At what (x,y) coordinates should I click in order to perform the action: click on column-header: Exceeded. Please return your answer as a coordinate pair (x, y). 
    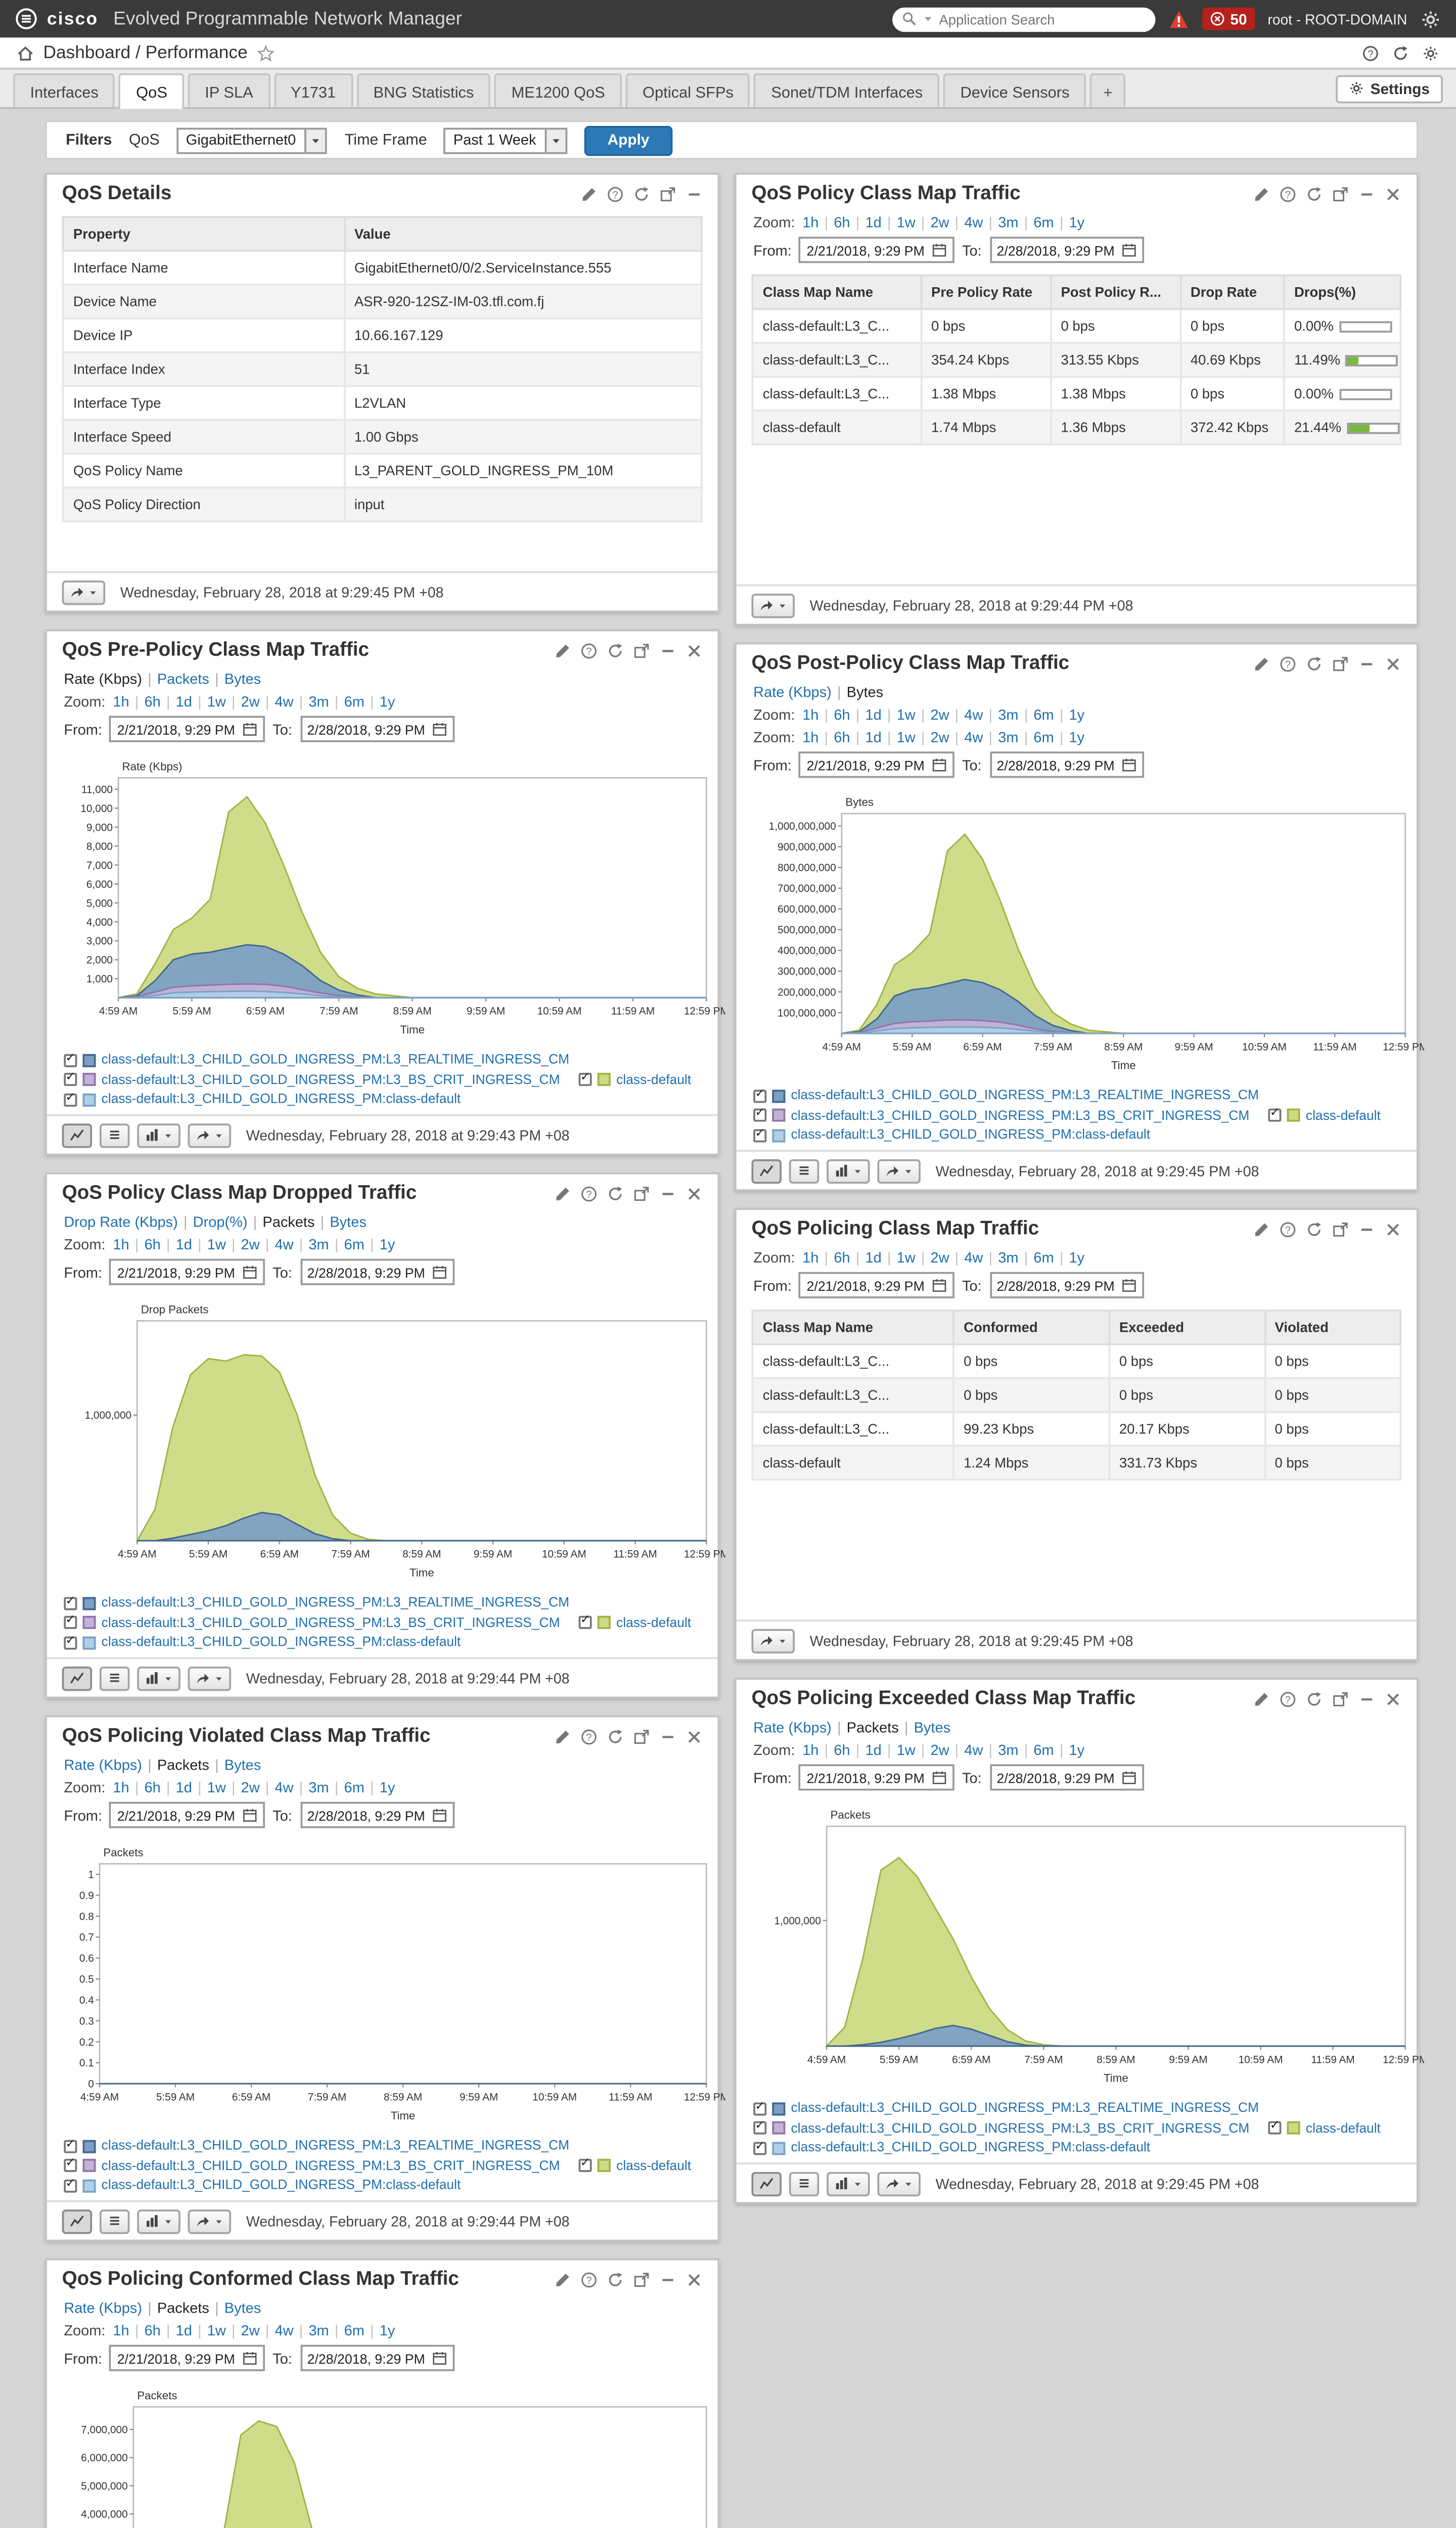
    Looking at the image, I should click on (1186, 1328).